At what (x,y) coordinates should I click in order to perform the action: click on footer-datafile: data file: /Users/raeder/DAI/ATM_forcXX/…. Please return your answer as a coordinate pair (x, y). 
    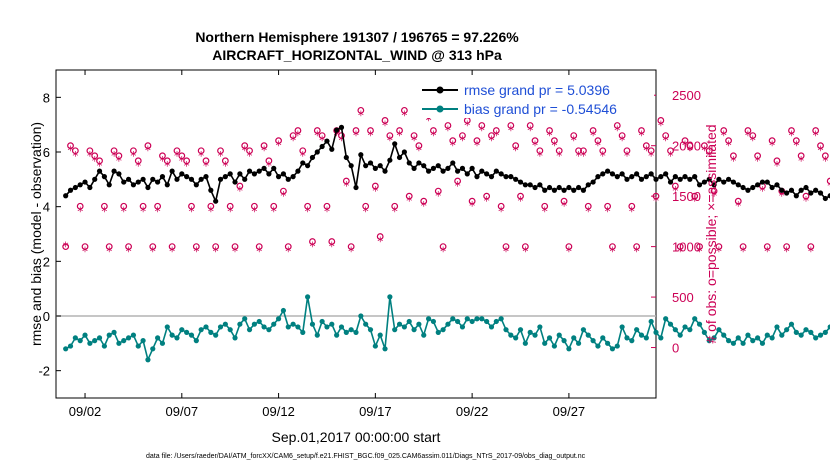
    Looking at the image, I should click on (366, 456).